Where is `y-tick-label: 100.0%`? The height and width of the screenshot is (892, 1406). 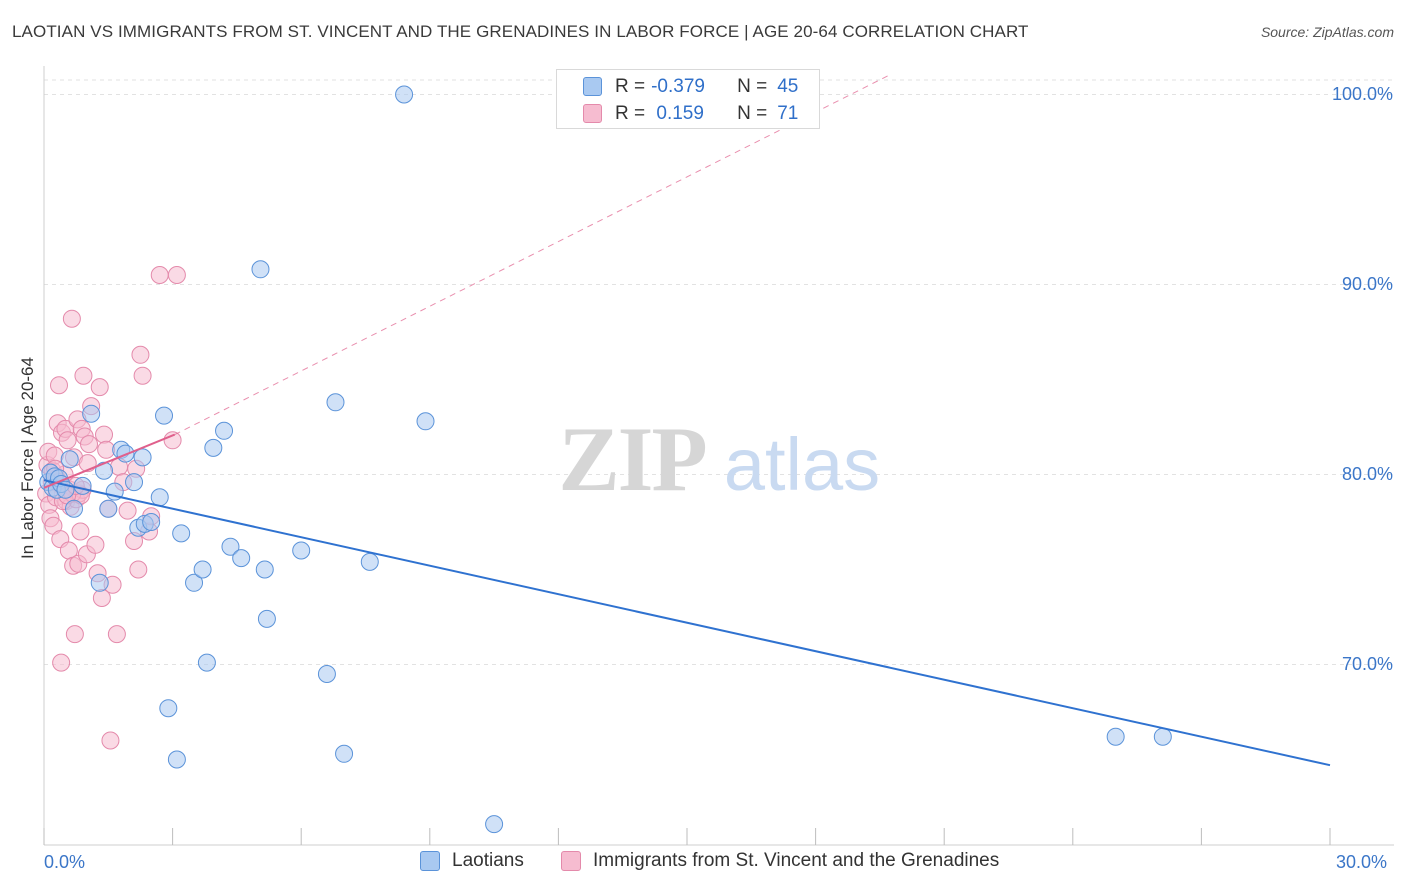 y-tick-label: 100.0% is located at coordinates (1362, 93).